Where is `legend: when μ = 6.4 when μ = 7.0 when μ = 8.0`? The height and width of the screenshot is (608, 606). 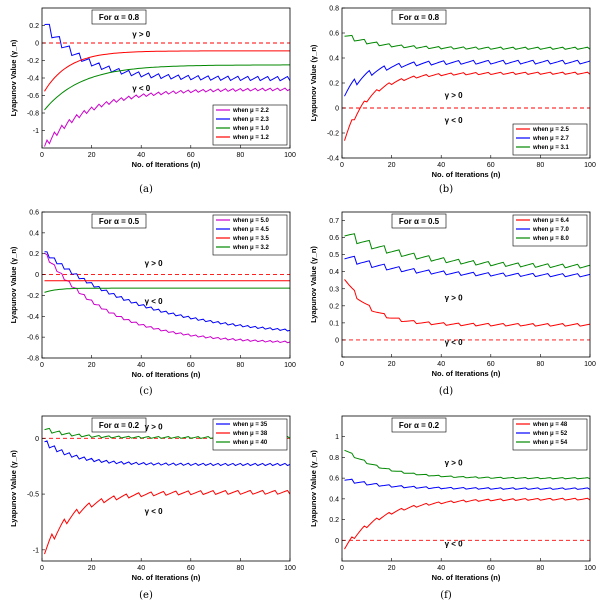 legend: when μ = 6.4 when μ = 7.0 when μ = 8.0 is located at coordinates (550, 230).